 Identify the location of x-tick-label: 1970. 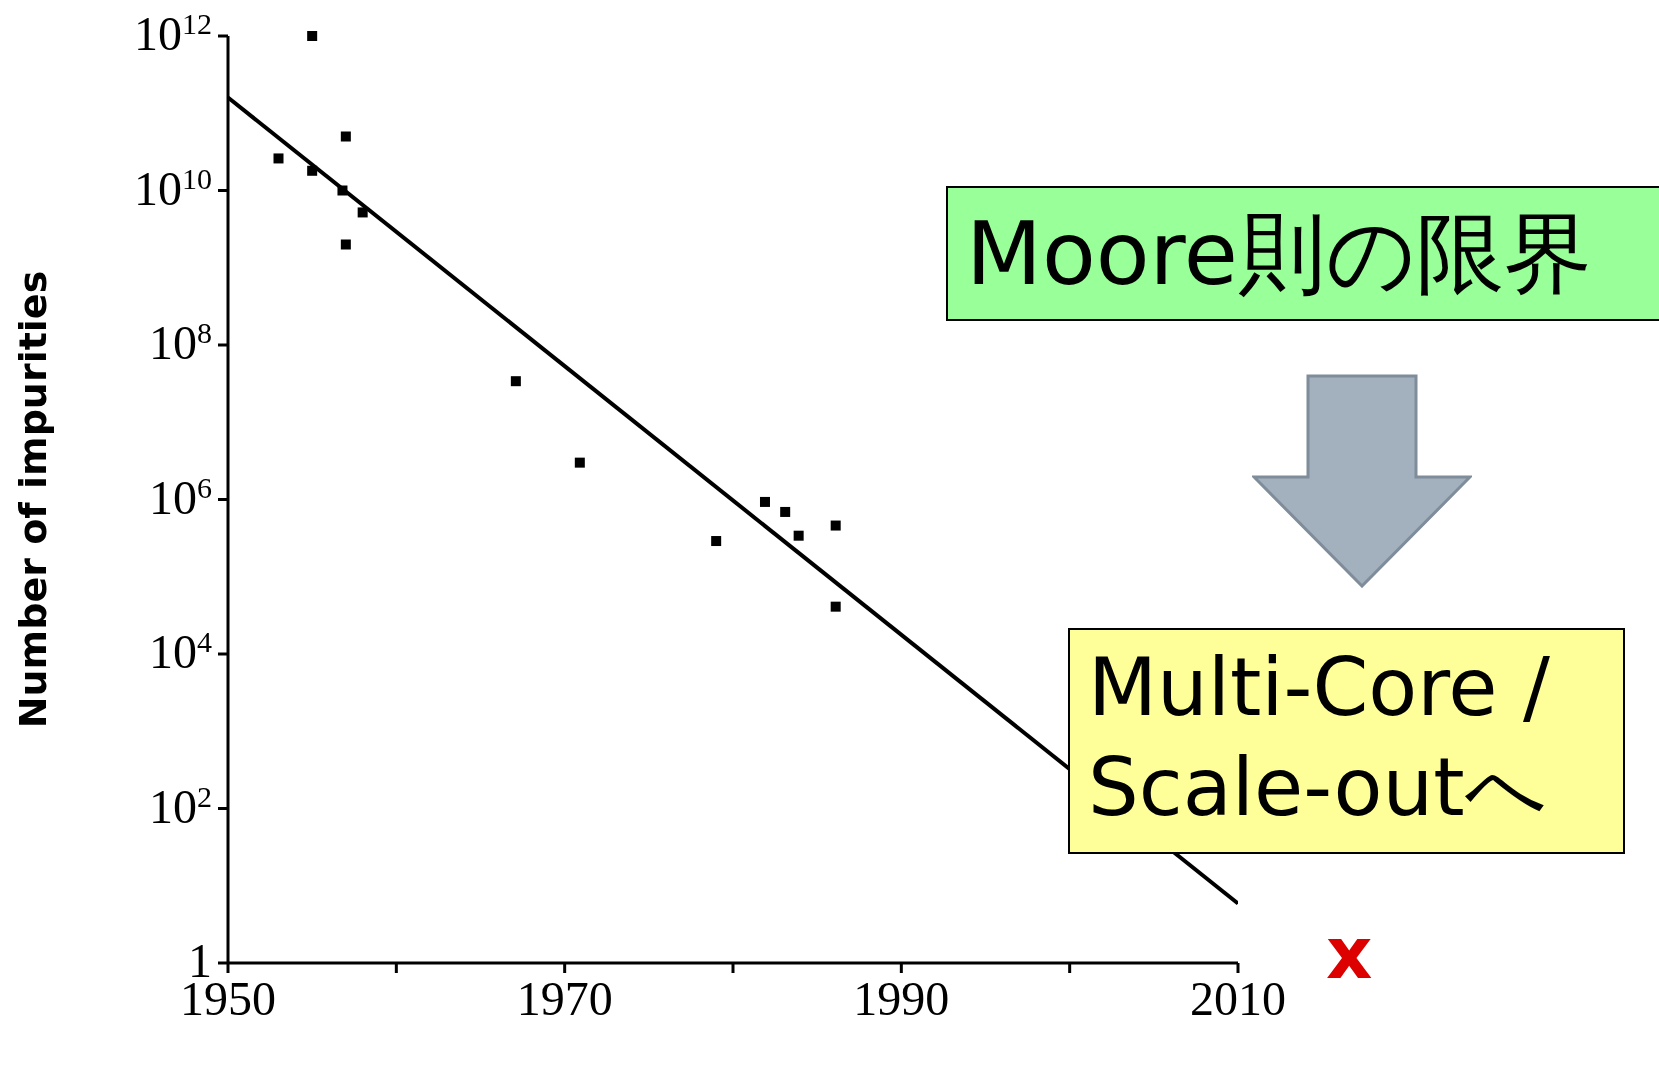
(564, 998).